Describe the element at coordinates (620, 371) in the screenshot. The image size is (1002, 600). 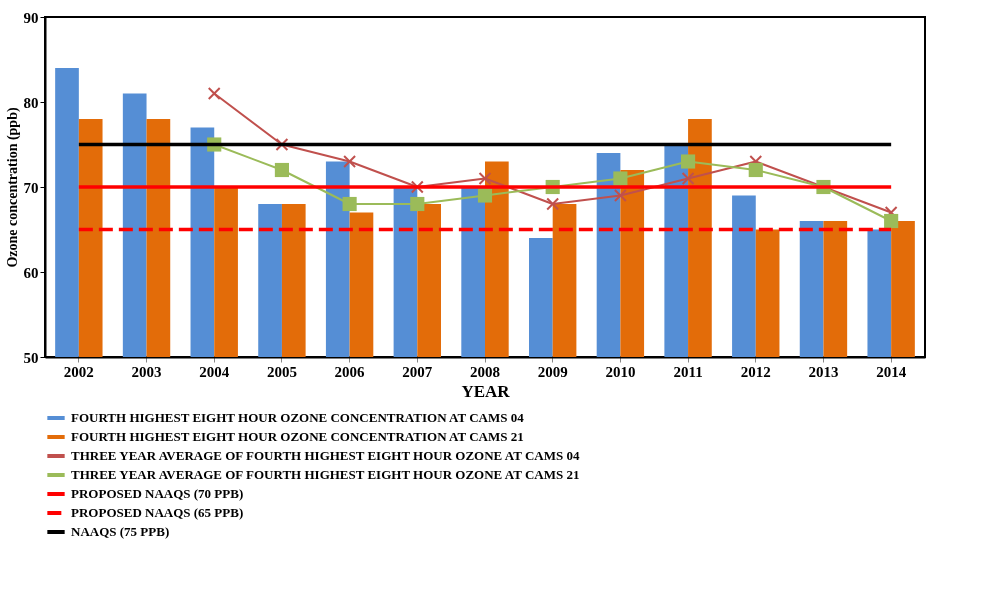
I see `x-tick-label: 2010` at that location.